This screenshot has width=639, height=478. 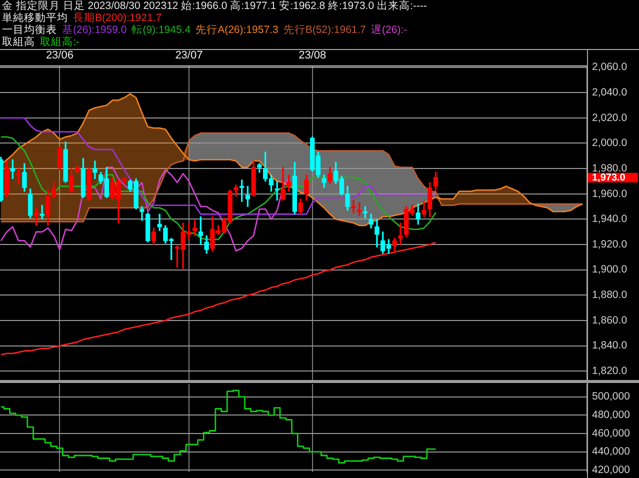 What do you see at coordinates (60, 42) in the screenshot?
I see `text: 取組高:-` at bounding box center [60, 42].